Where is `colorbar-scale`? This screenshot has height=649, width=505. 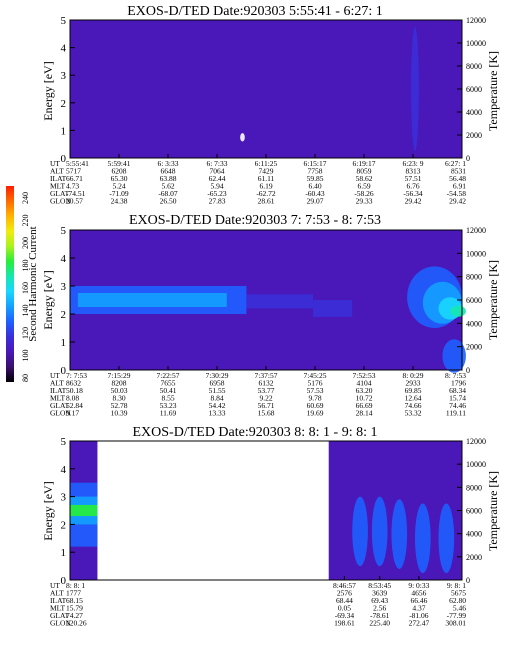 colorbar-scale is located at coordinates (10, 284).